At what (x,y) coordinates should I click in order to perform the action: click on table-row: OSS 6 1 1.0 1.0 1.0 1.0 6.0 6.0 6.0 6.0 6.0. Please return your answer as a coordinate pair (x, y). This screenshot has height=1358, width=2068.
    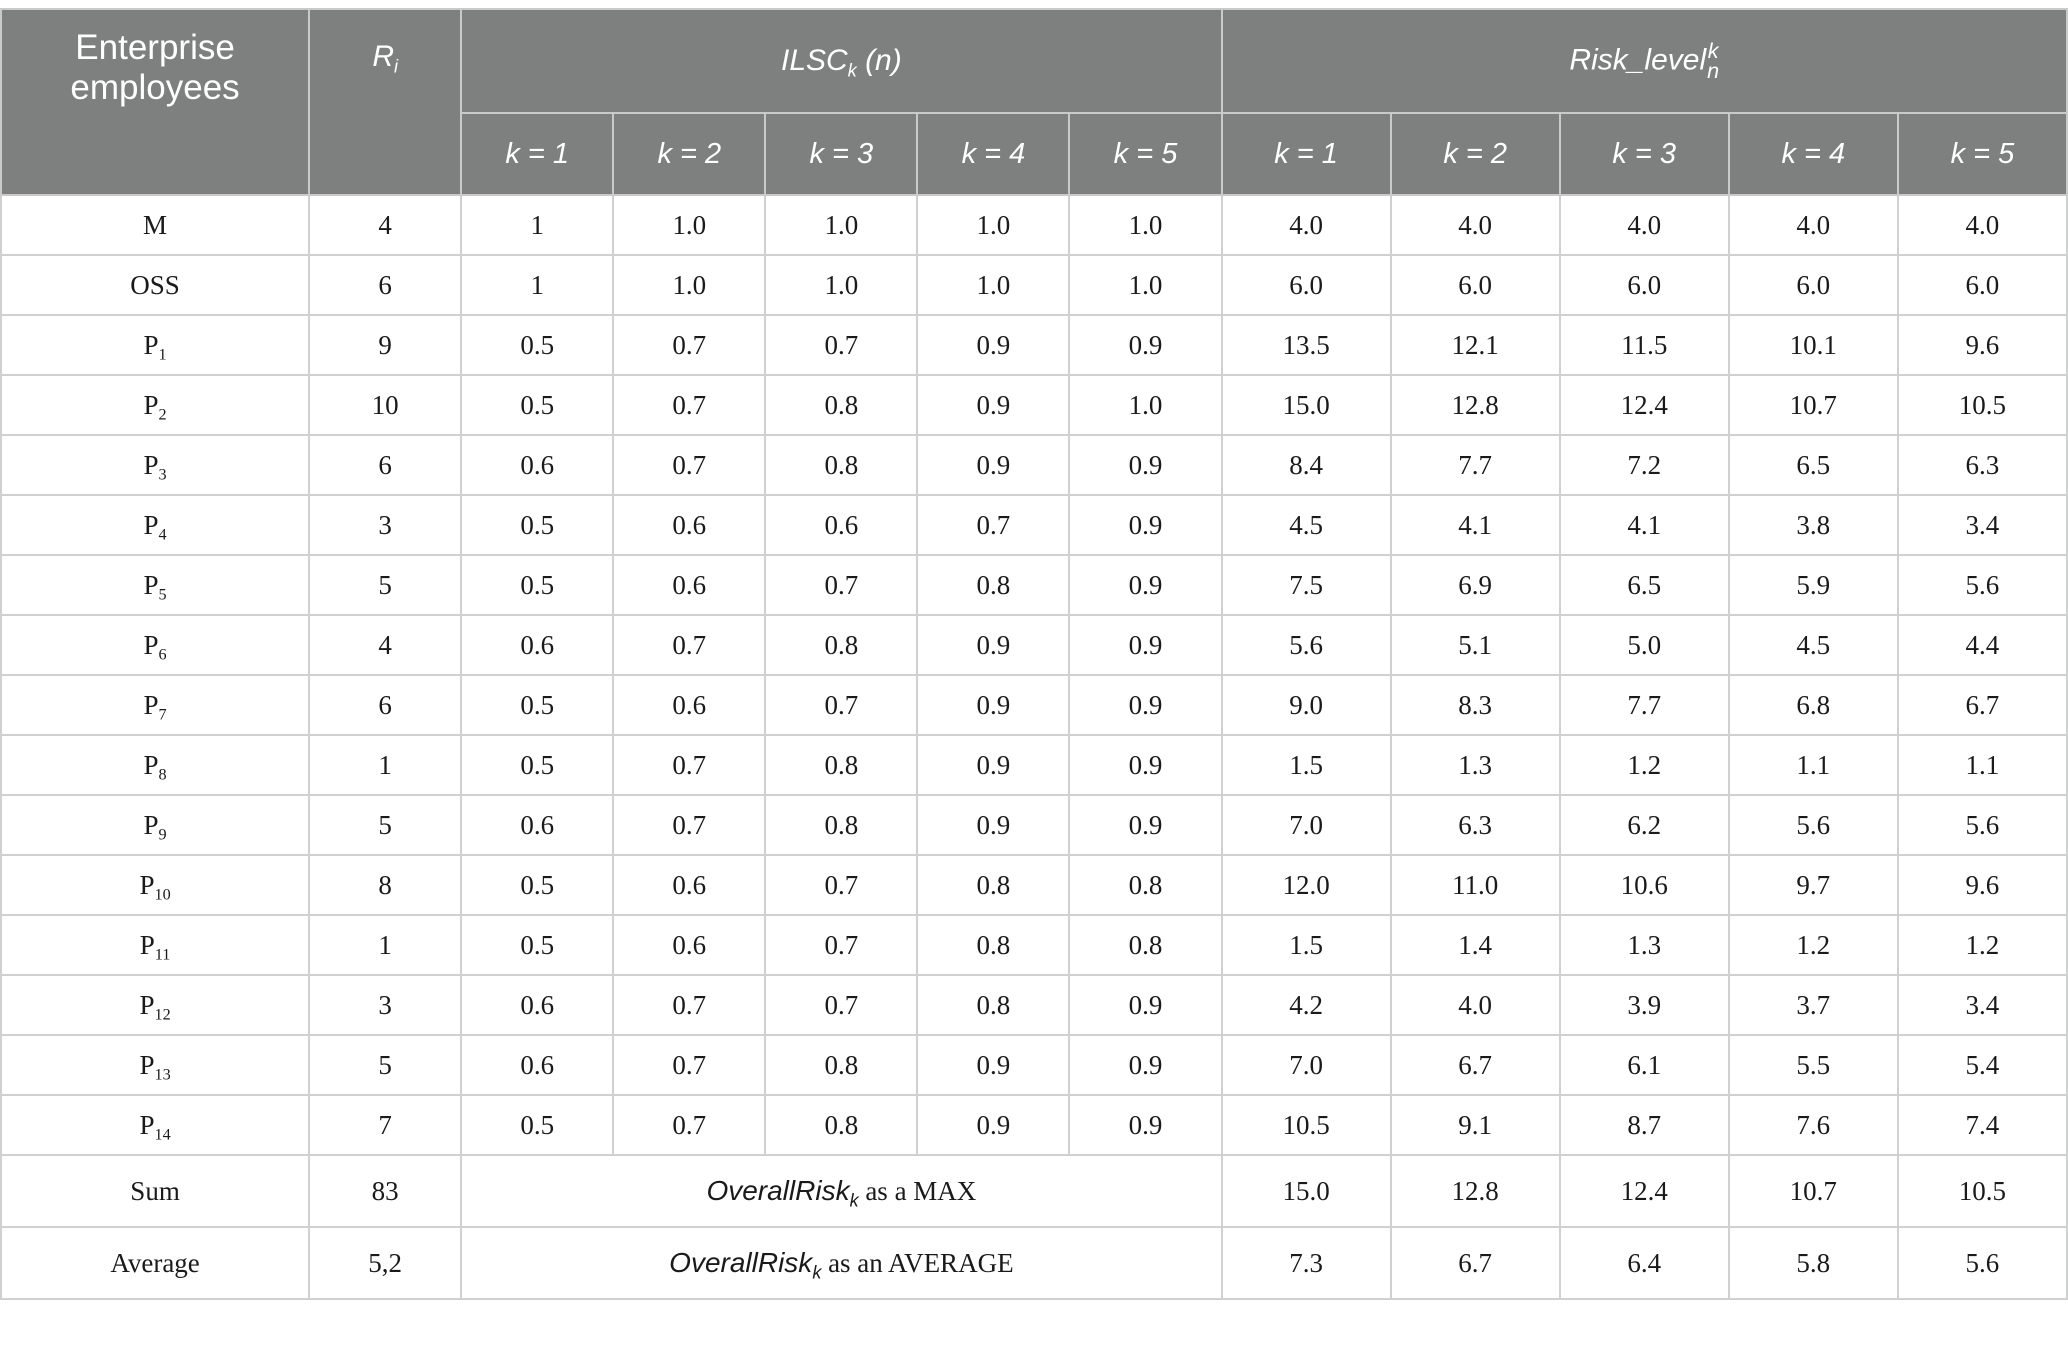
    Looking at the image, I should click on (1034, 285).